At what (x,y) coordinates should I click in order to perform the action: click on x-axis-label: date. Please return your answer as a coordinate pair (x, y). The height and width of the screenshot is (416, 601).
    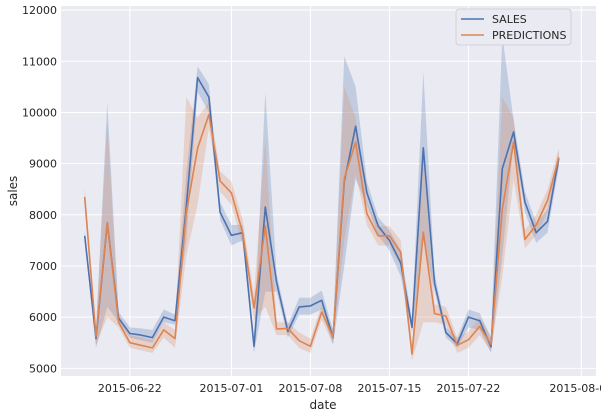
    Looking at the image, I should click on (322, 405).